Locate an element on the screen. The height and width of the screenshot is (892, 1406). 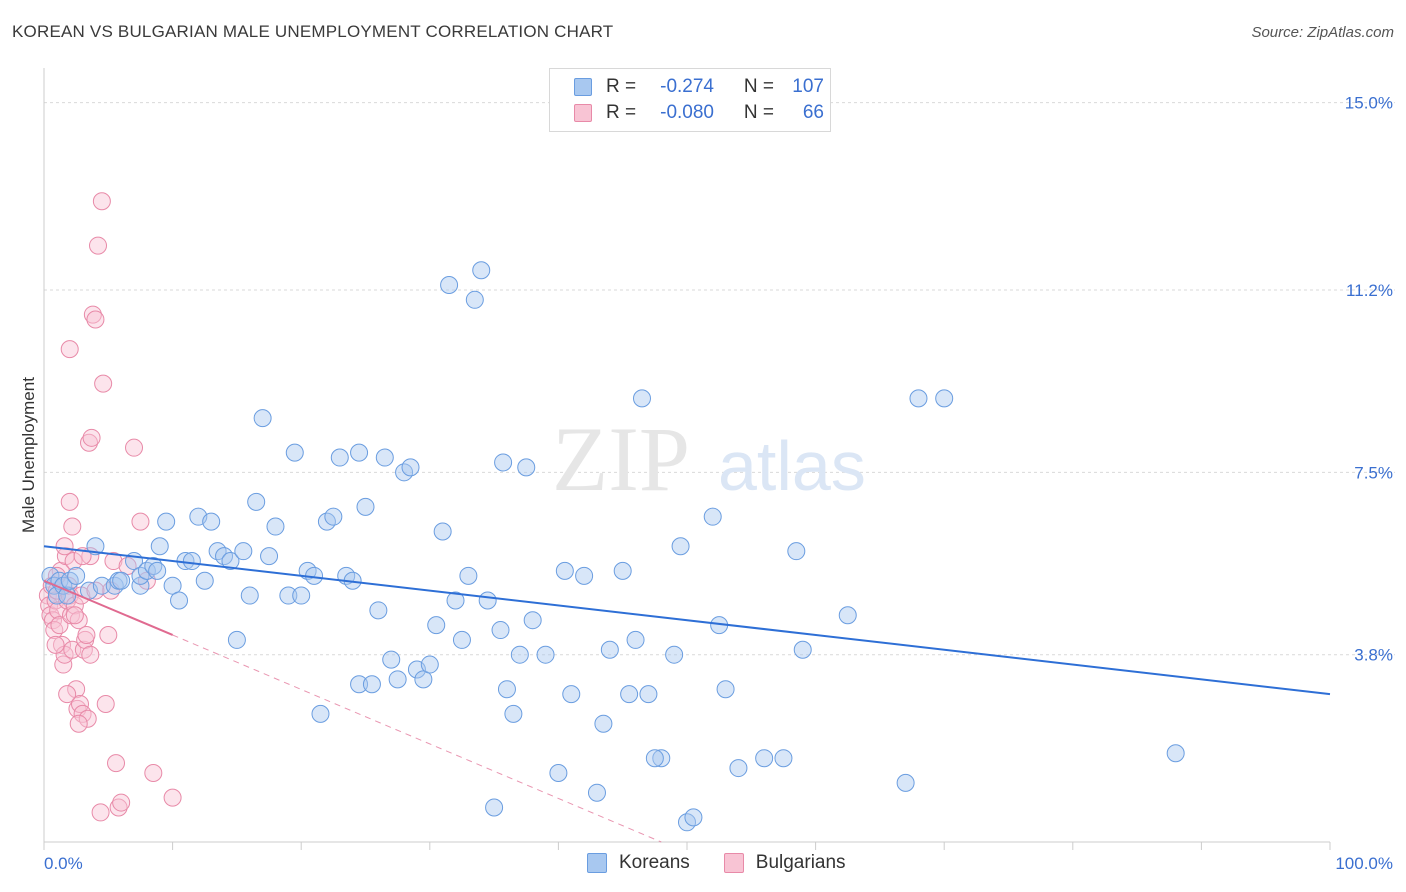
watermark-zip: ZIP is located at coordinates (621, 459).